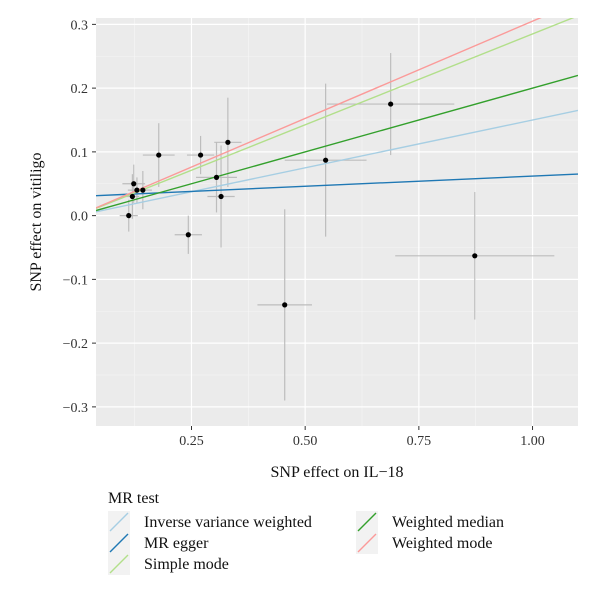  What do you see at coordinates (191, 441) in the screenshot?
I see `x-tick-label: 0.25` at bounding box center [191, 441].